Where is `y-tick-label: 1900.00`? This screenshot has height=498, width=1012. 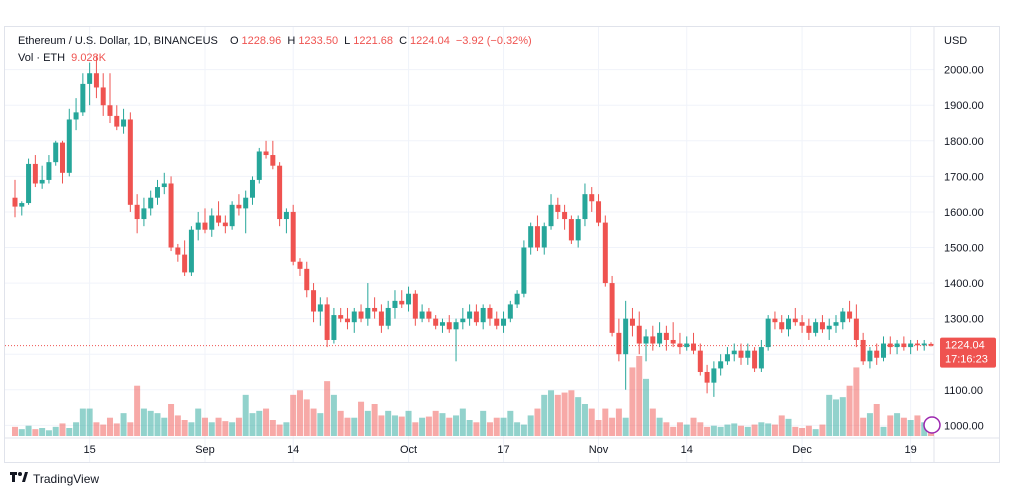 y-tick-label: 1900.00 is located at coordinates (964, 106).